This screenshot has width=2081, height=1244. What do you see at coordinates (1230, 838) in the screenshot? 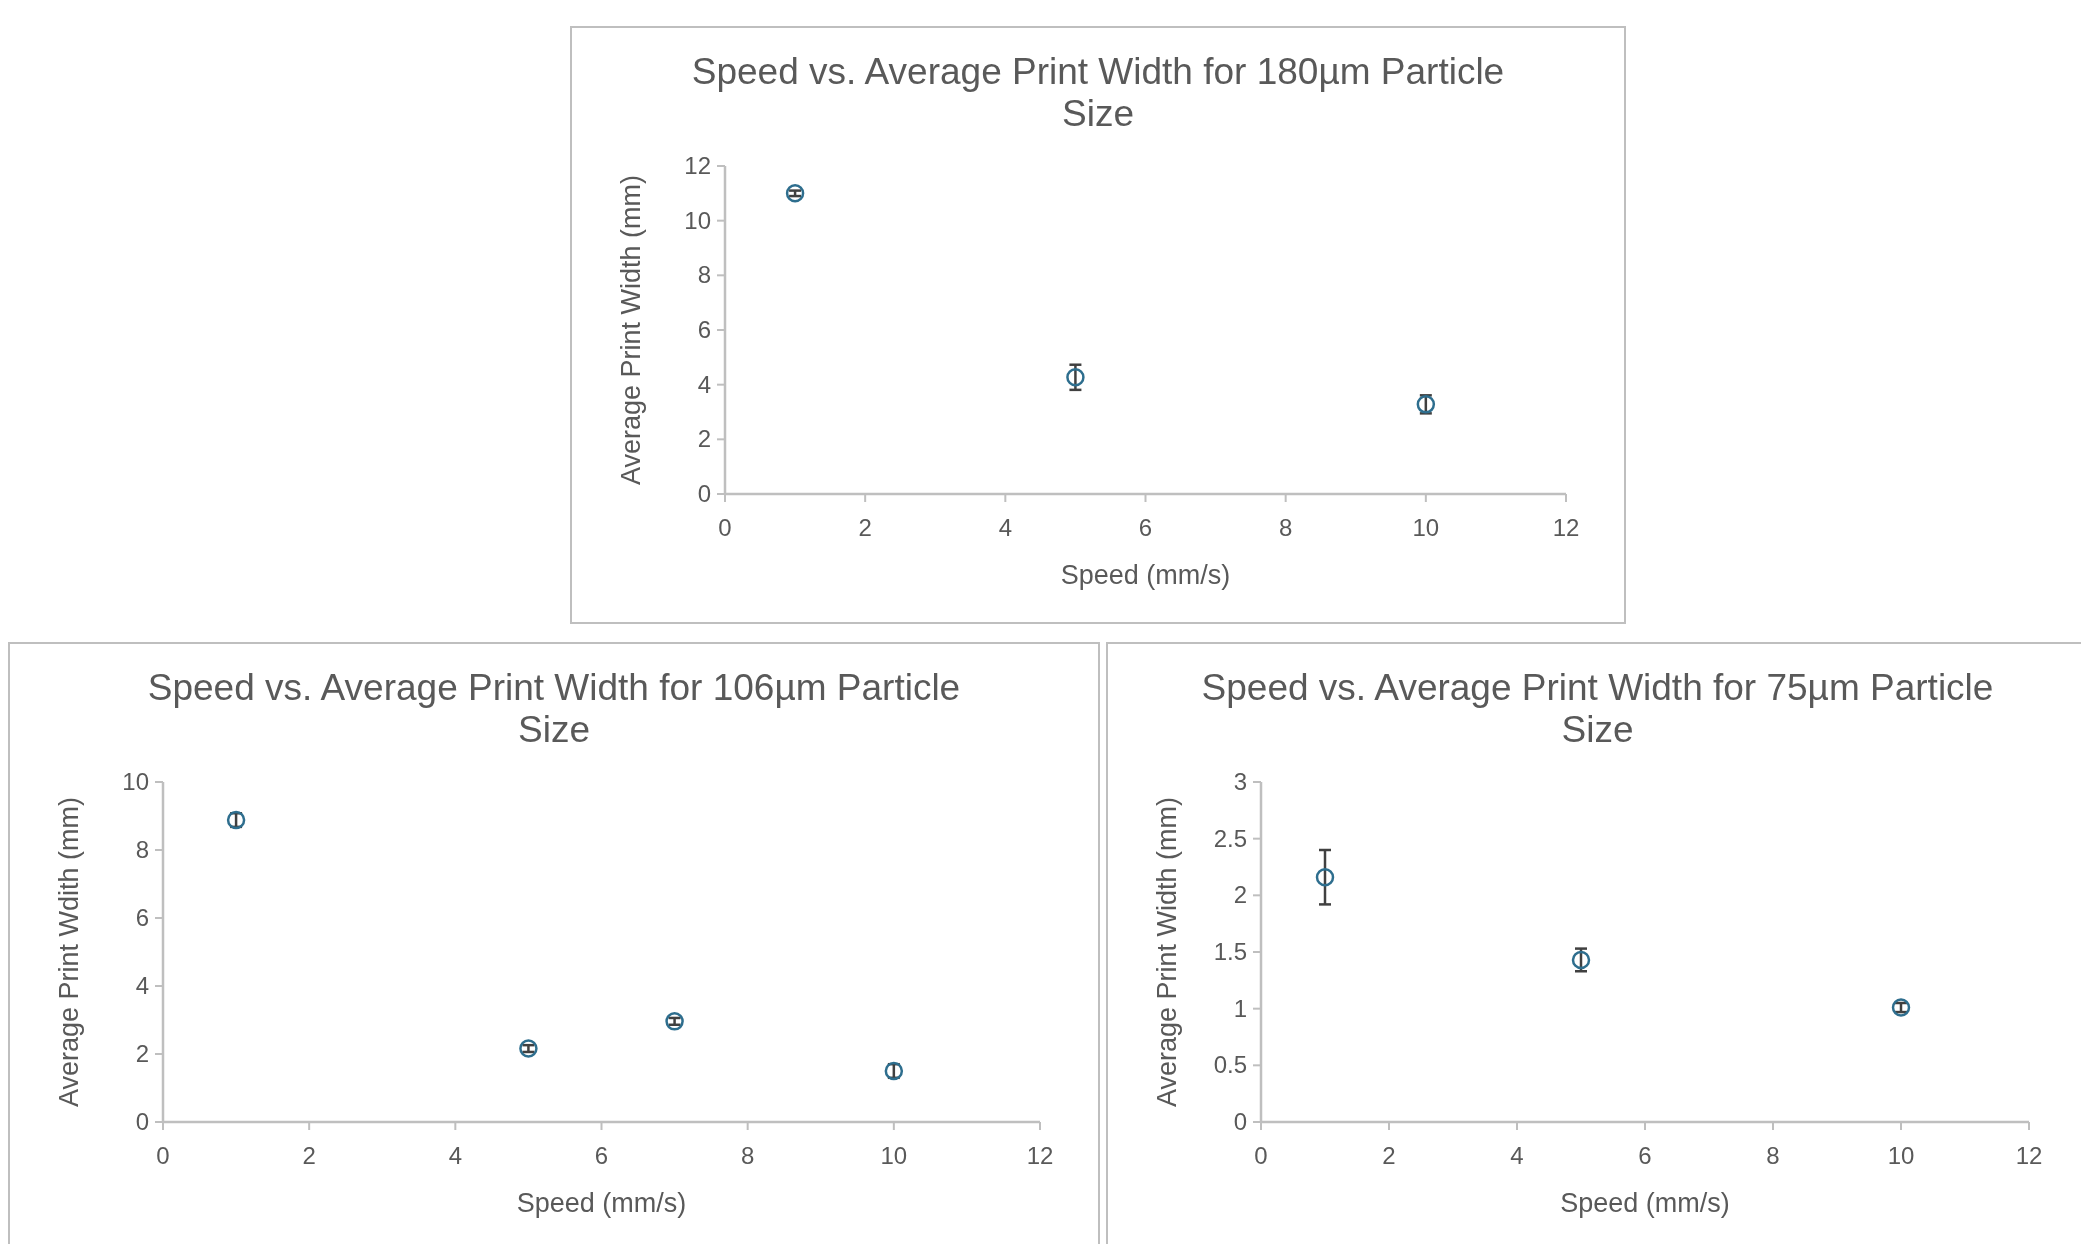
I see `y-tick-label: 2.5` at bounding box center [1230, 838].